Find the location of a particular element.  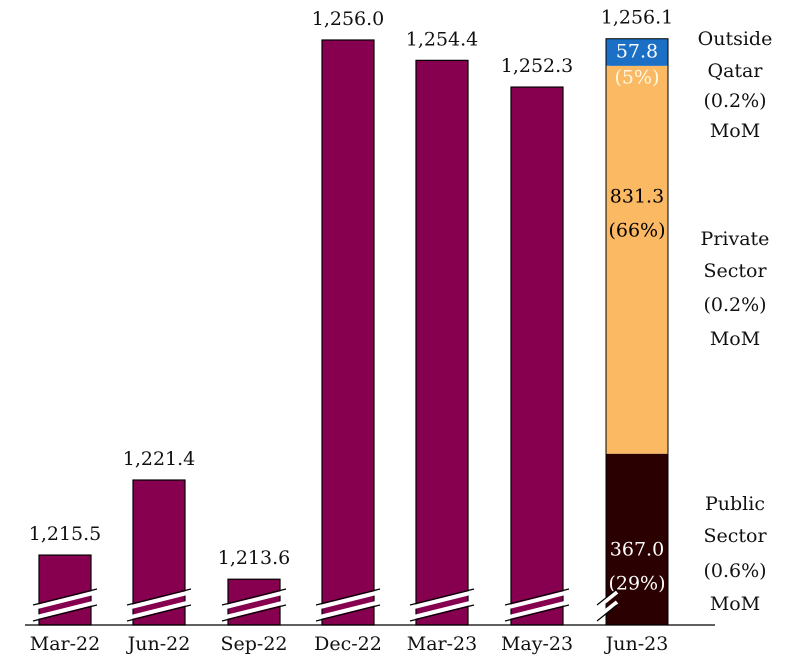

value-label: 1,254.4 is located at coordinates (442, 39).